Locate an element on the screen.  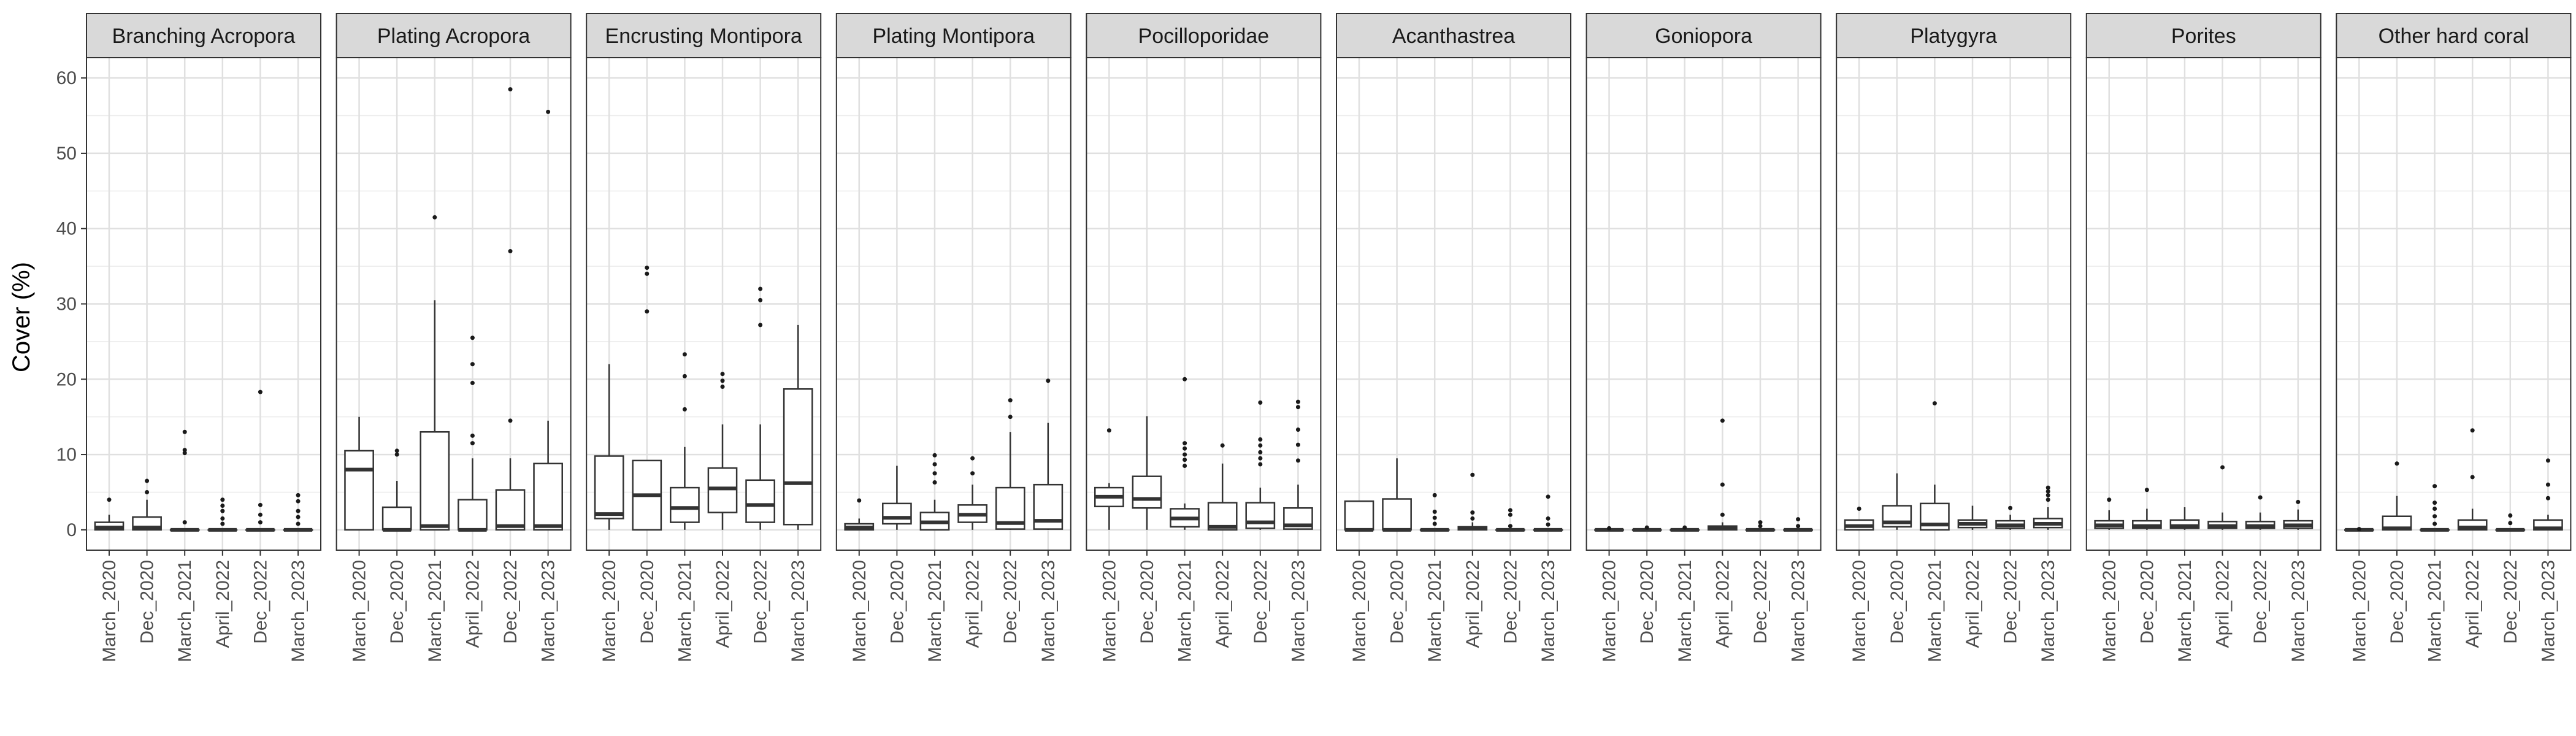
facet-strip-label: Acanthastrea is located at coordinates (1453, 36).